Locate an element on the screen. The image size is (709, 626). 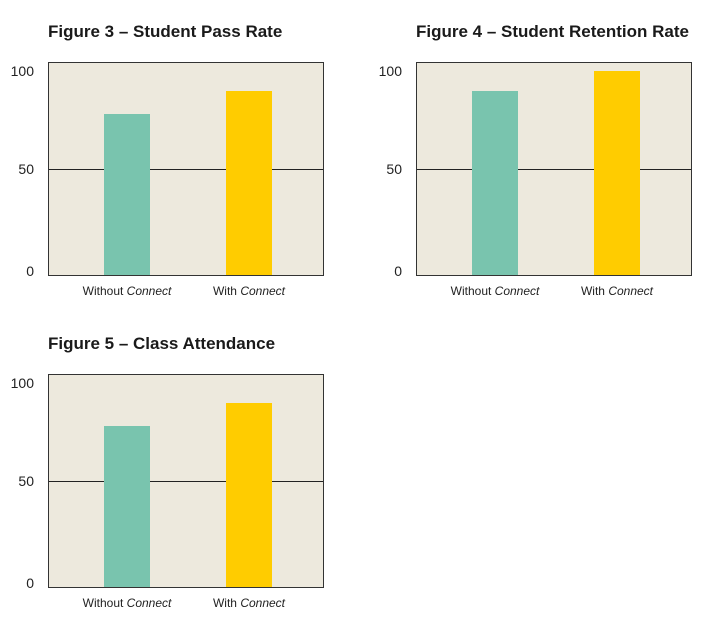
chart-title: Figure 4 – Student Retention Rate is located at coordinates (552, 31).